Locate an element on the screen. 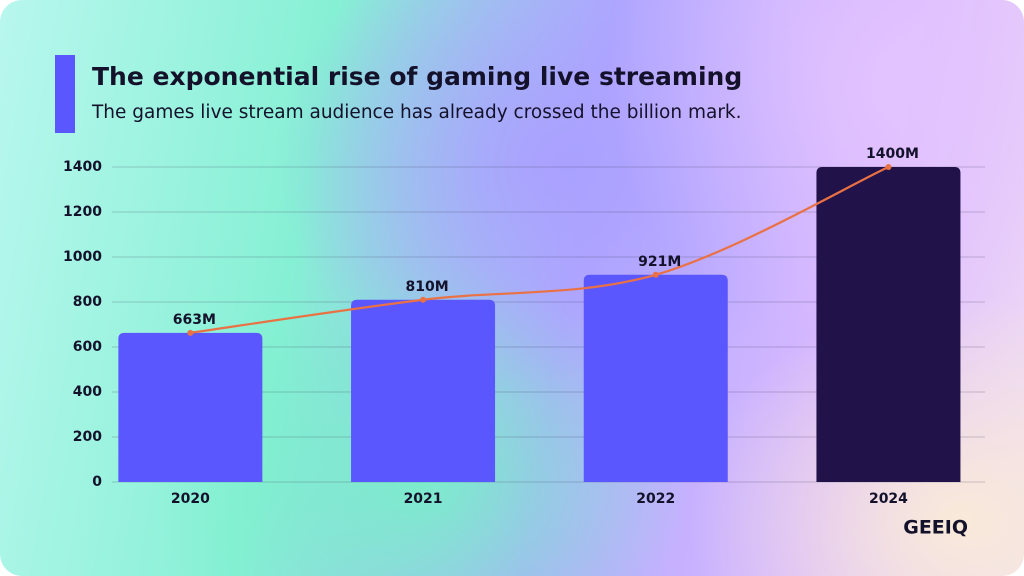  value-label: 1400M is located at coordinates (892, 154).